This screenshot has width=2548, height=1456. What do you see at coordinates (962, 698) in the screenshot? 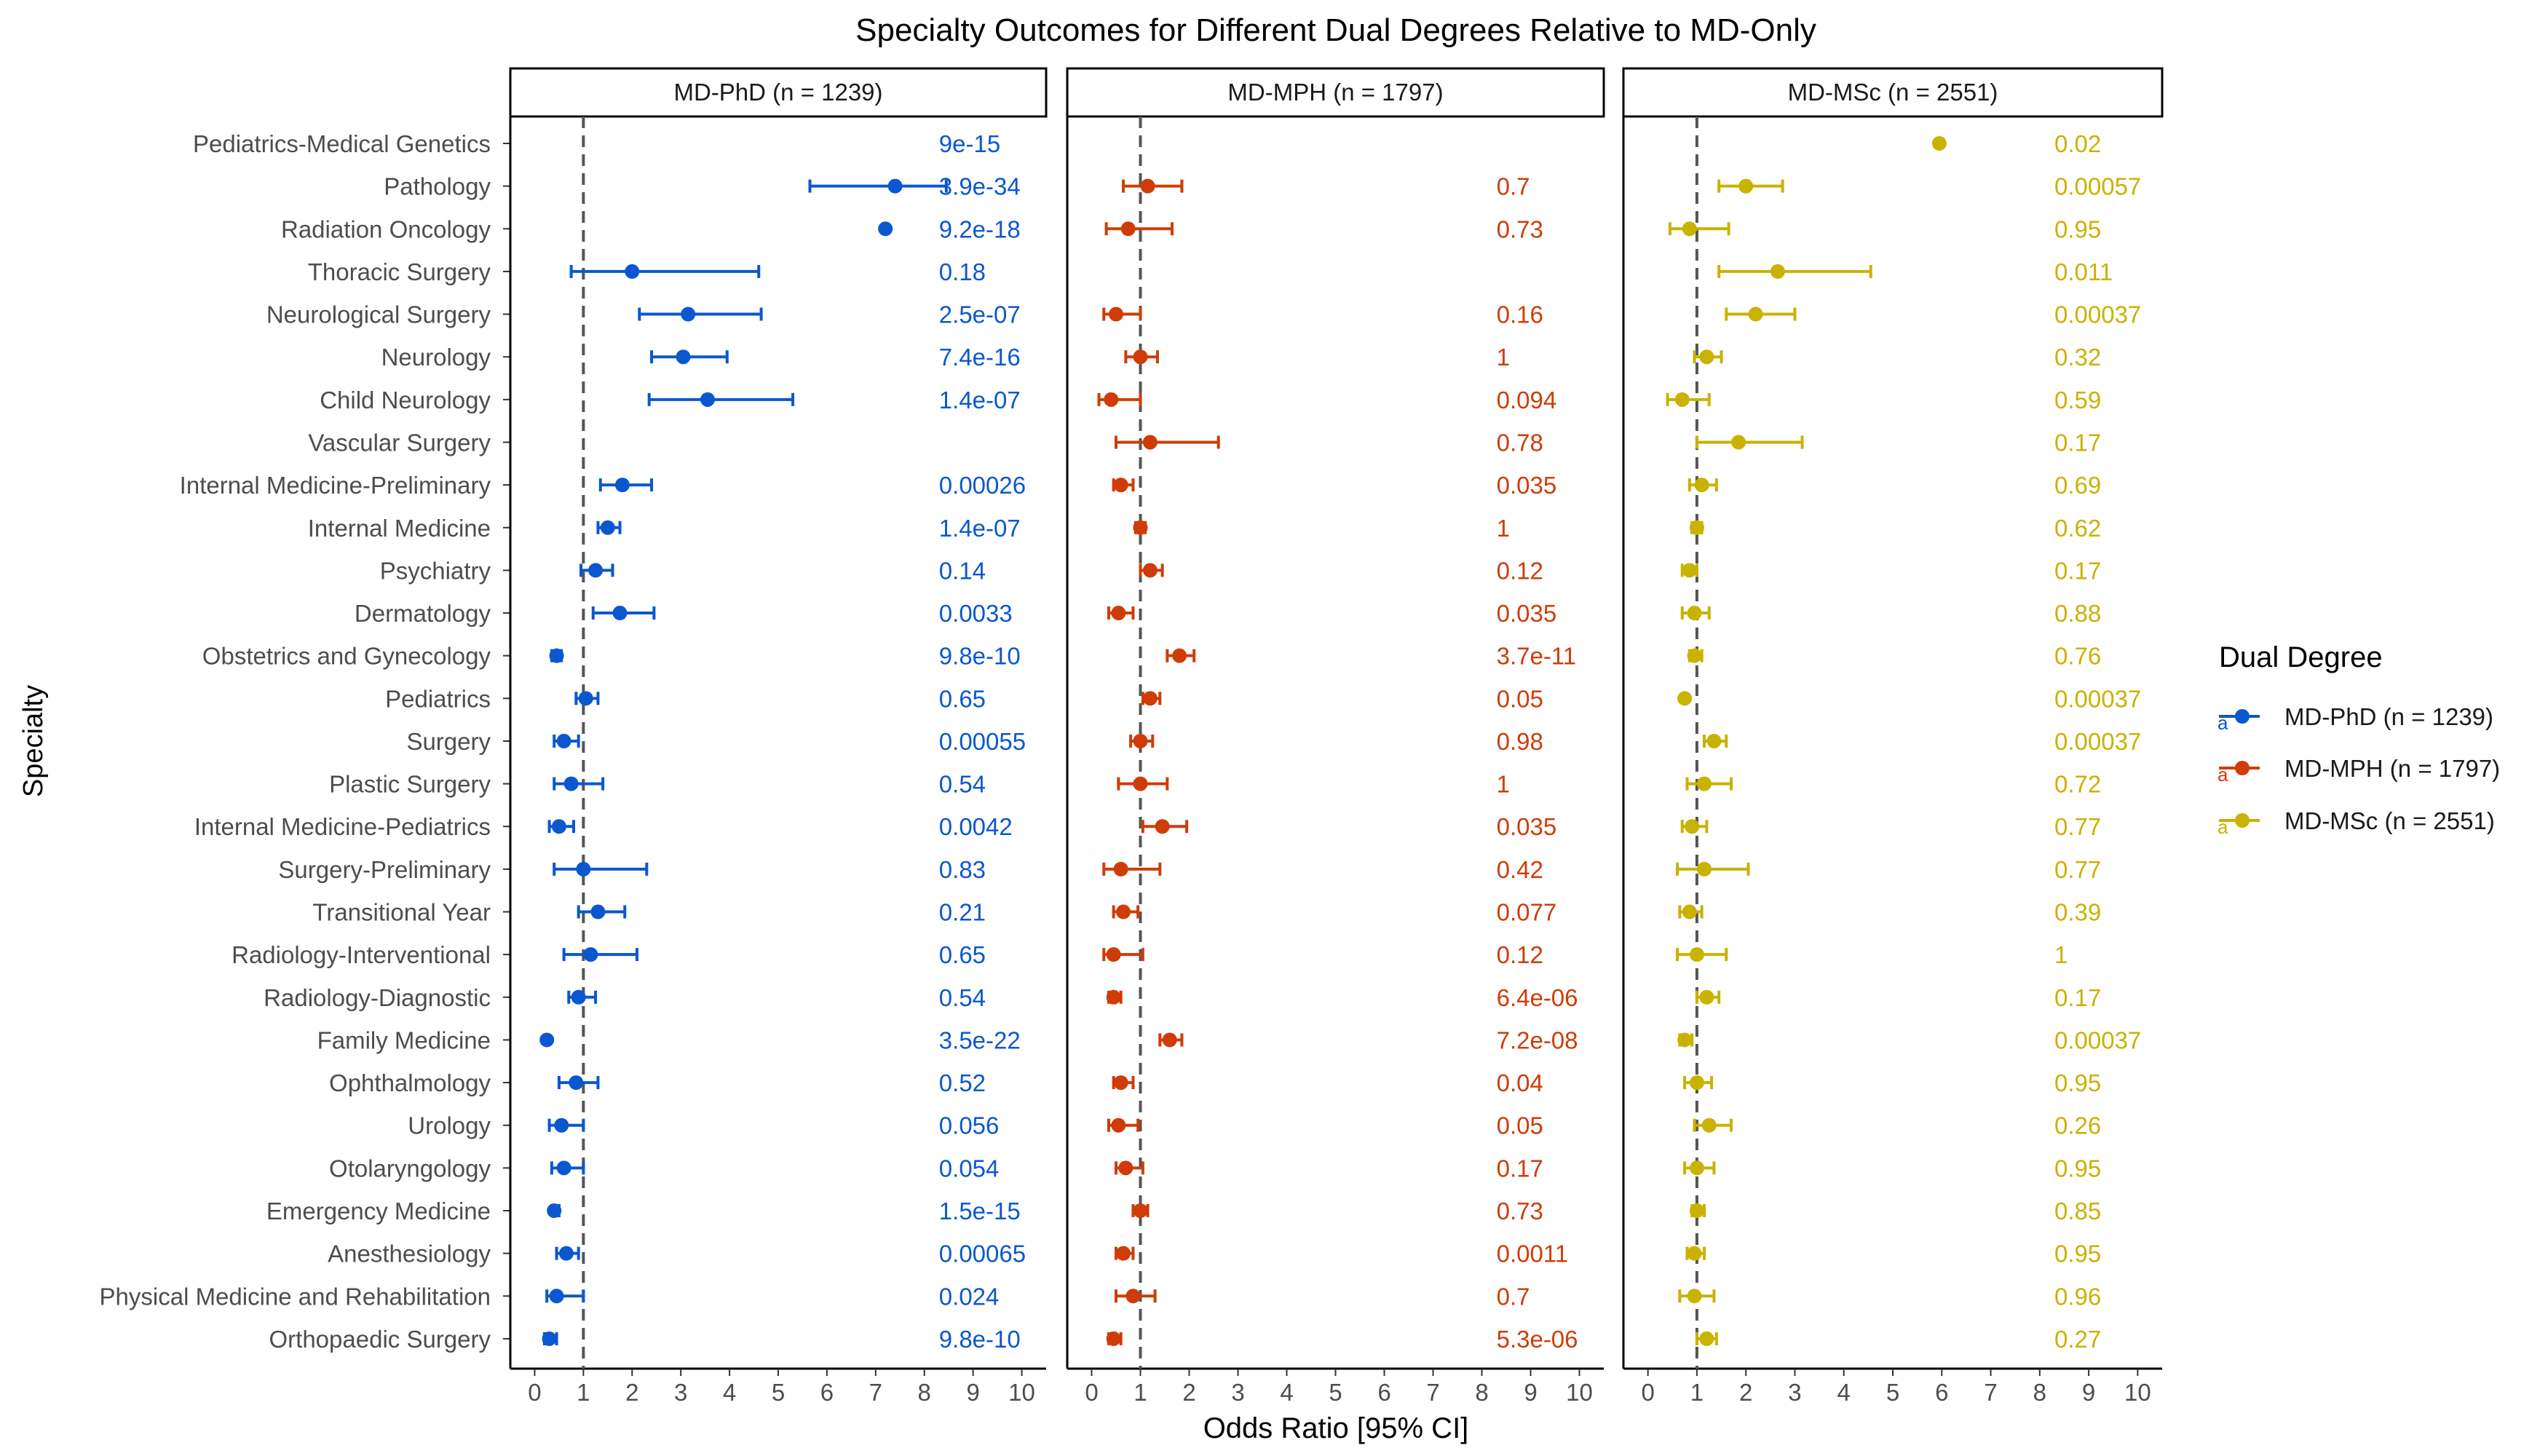
I see `p-value-label: 0.65` at bounding box center [962, 698].